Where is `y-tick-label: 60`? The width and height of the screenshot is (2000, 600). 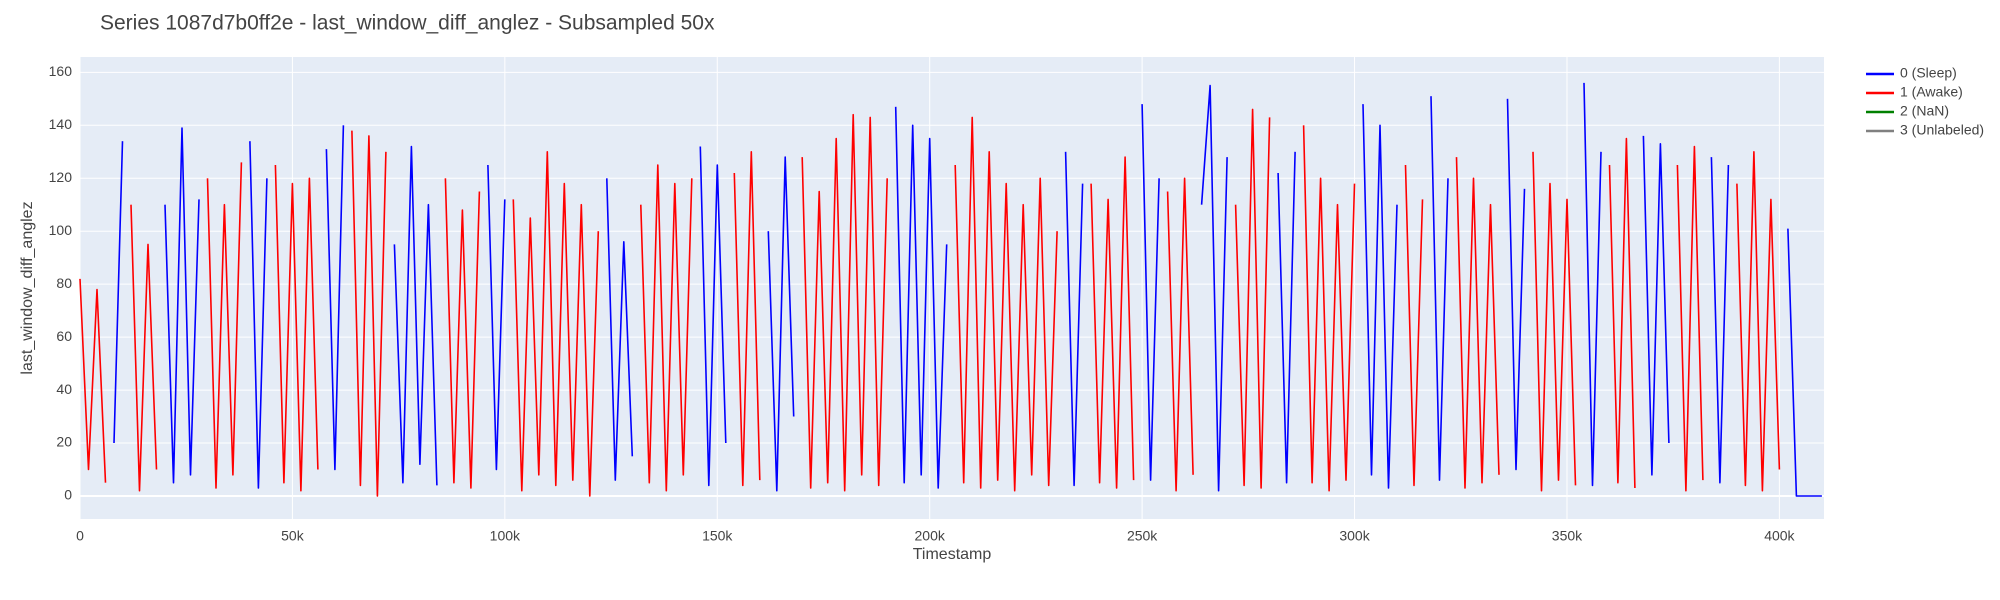
y-tick-label: 60 is located at coordinates (64, 336).